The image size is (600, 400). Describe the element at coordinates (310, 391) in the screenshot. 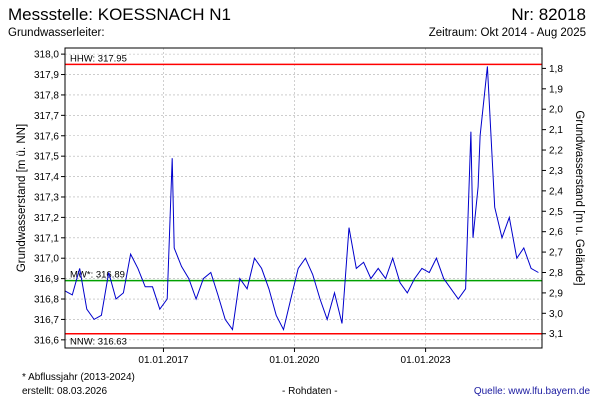

I see `raw-data-label: - Rohdaten -` at that location.